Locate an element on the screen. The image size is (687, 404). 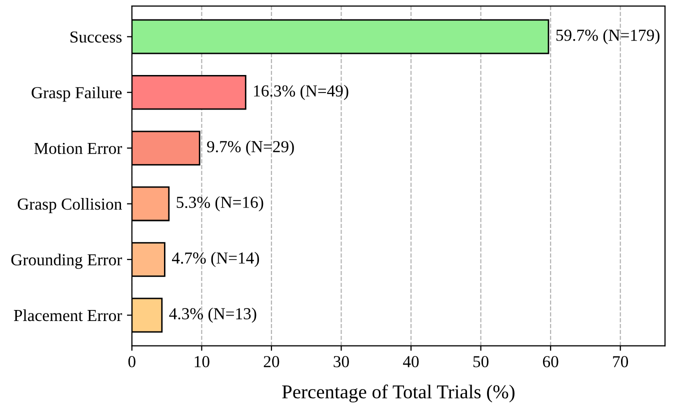
data-label: 5.3% (N=16) is located at coordinates (220, 204).